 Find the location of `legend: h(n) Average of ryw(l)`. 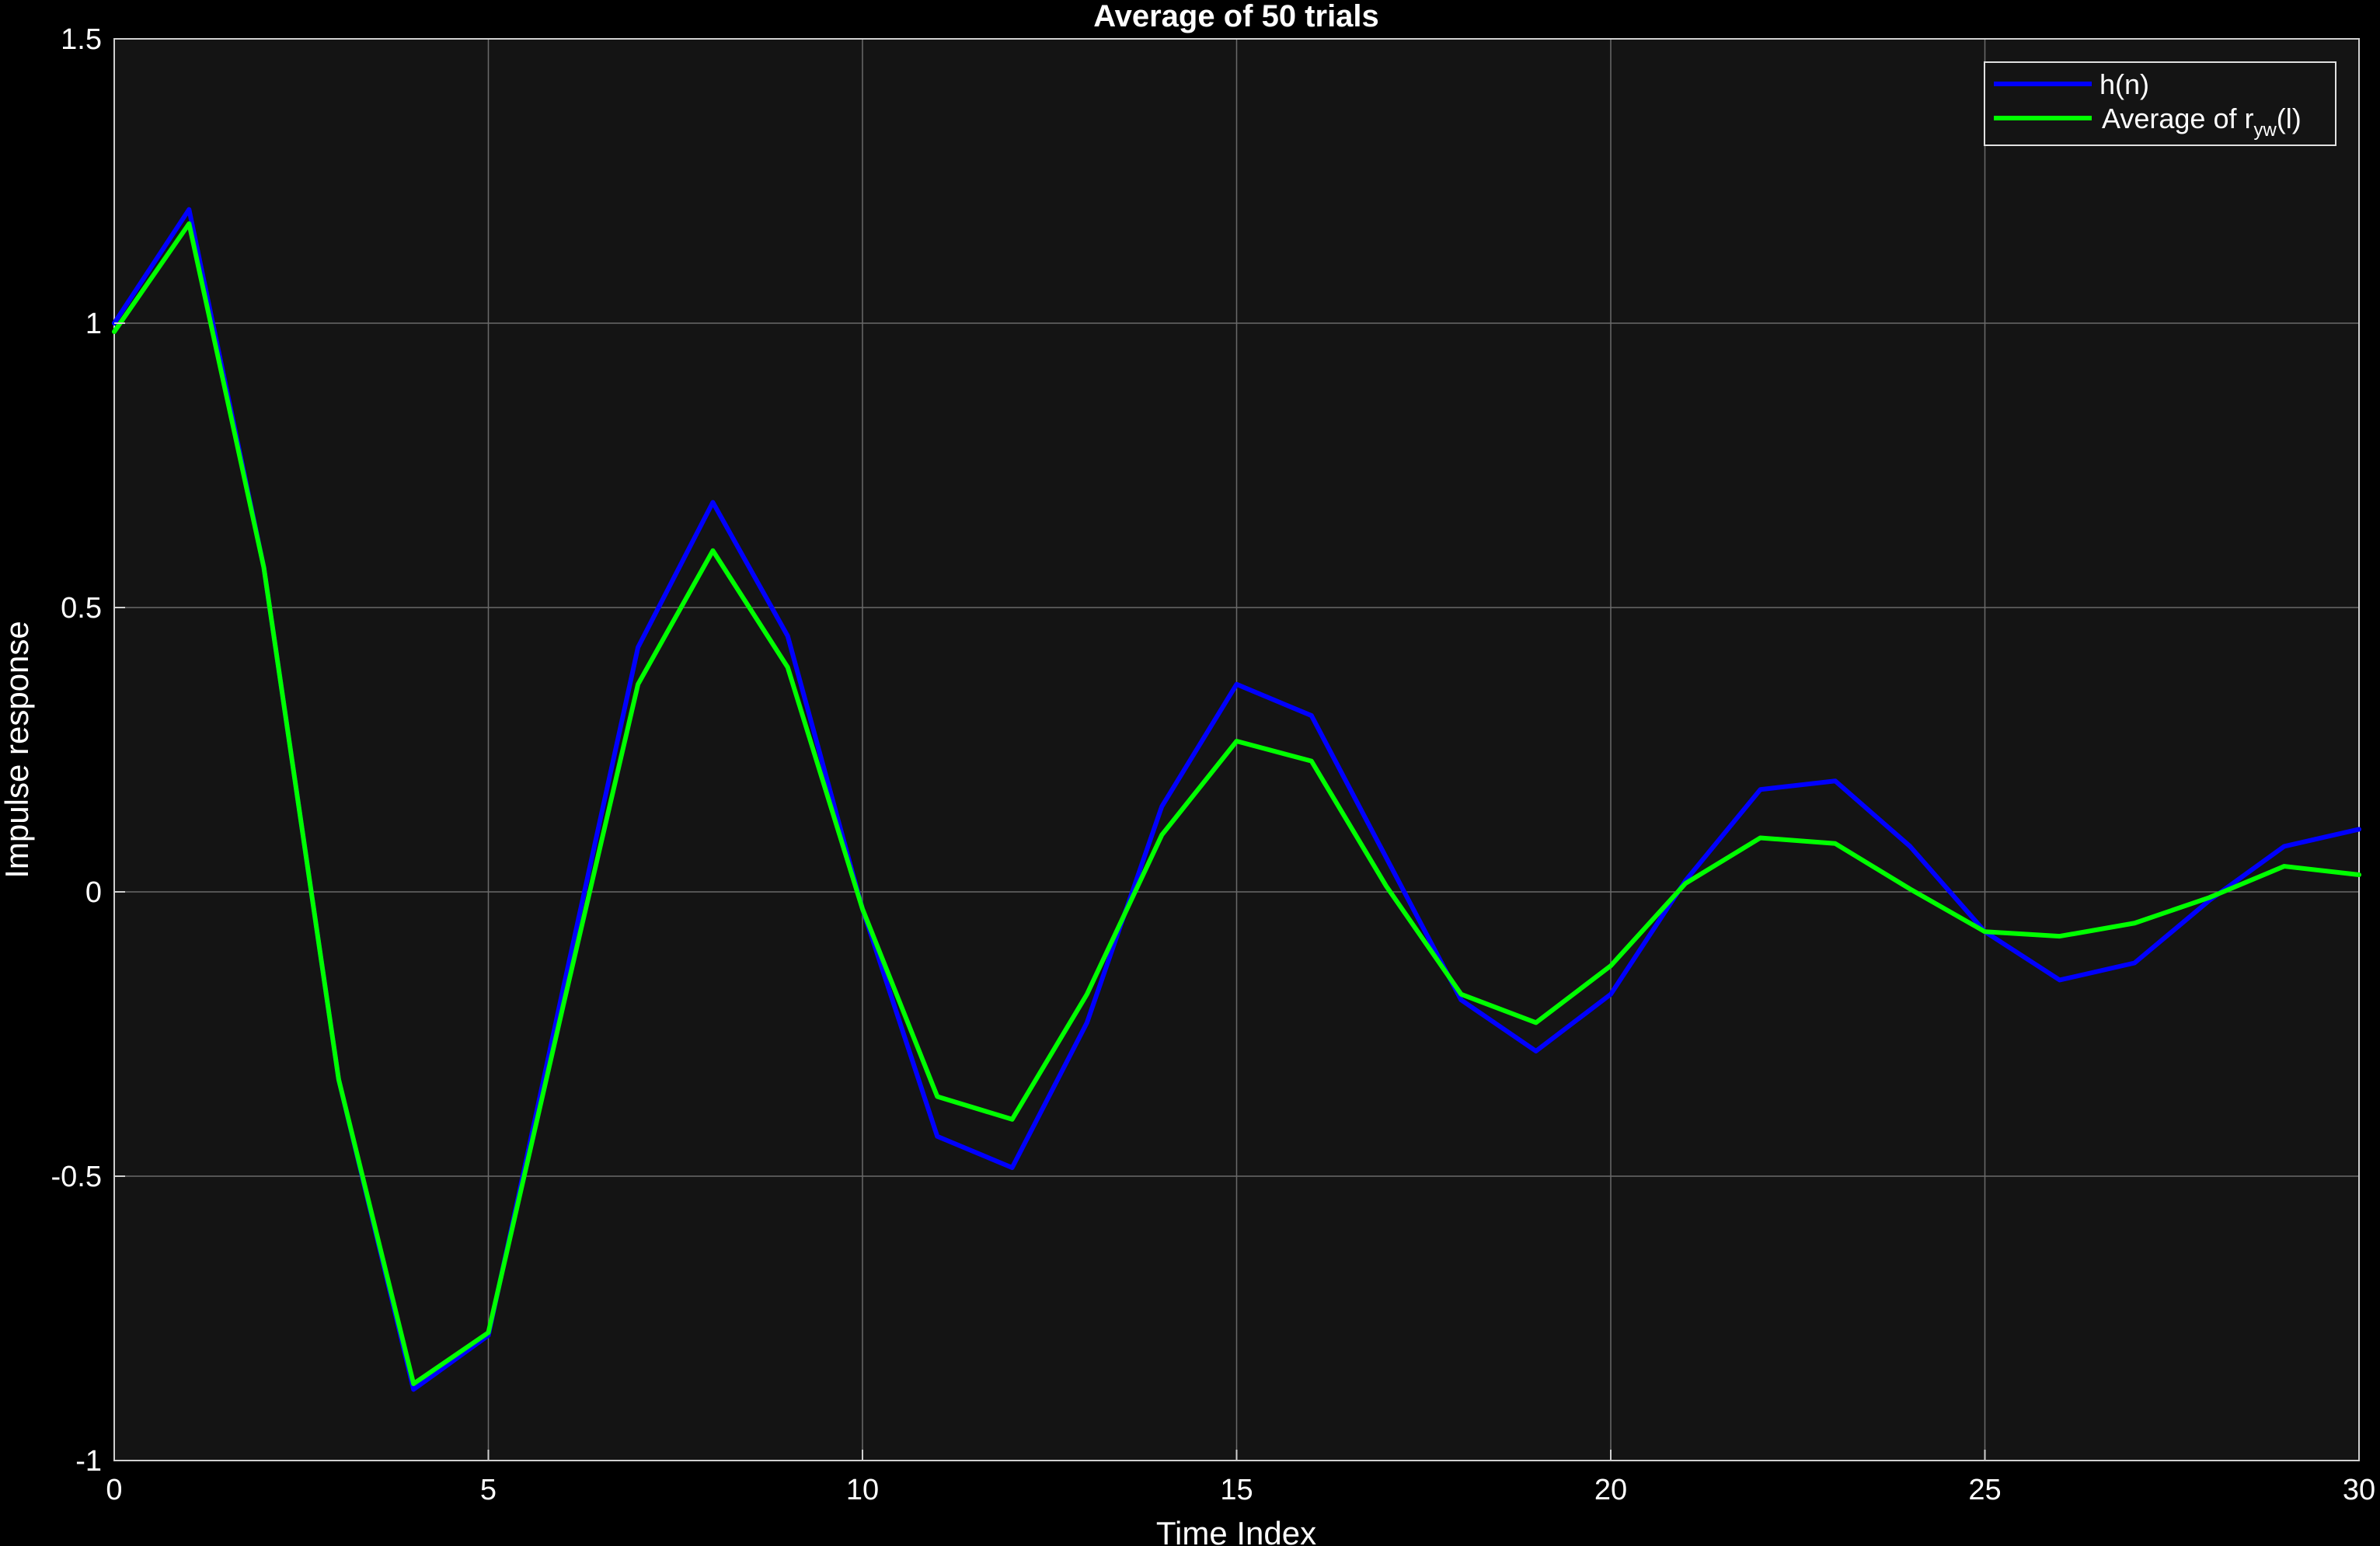

legend: h(n) Average of ryw(l) is located at coordinates (2160, 103).